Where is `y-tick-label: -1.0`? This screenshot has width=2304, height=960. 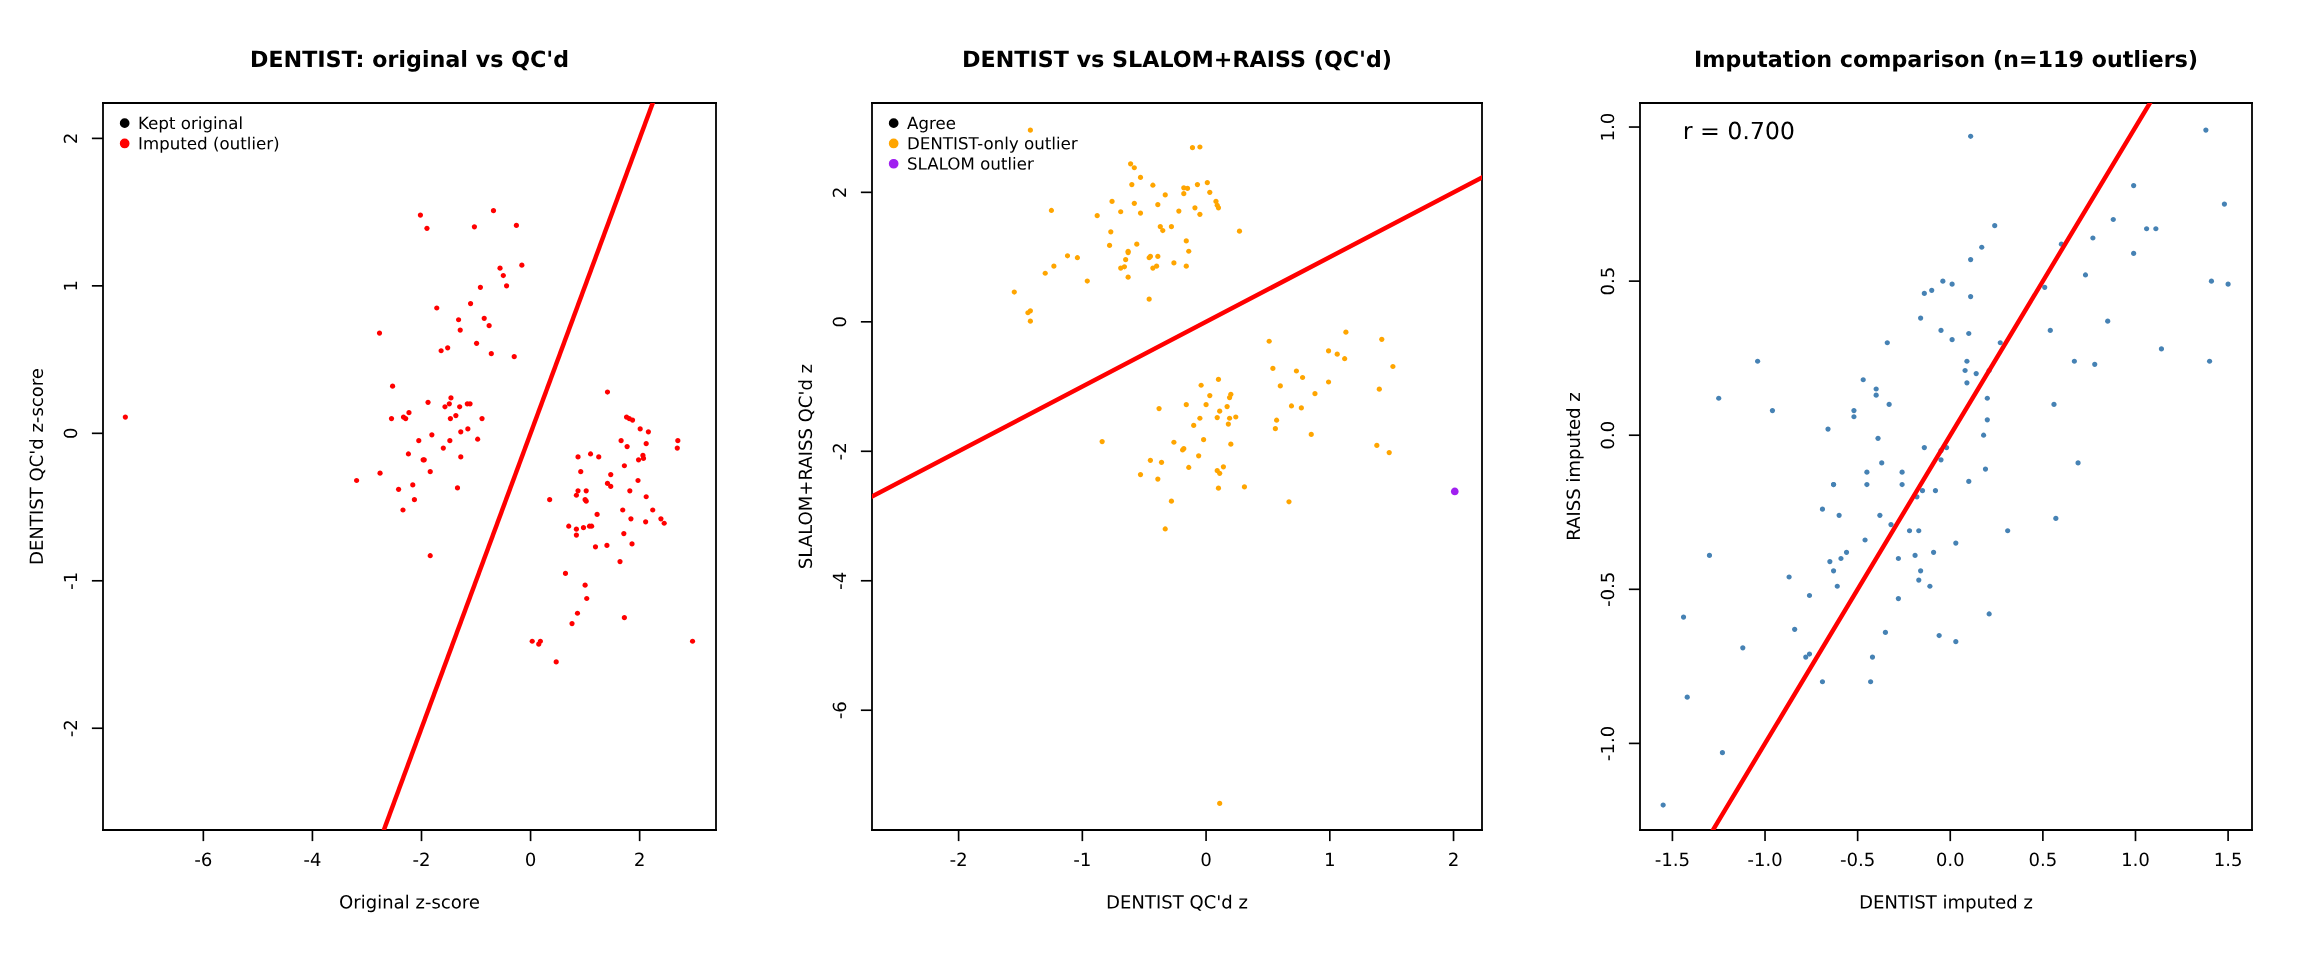 y-tick-label: -1.0 is located at coordinates (1607, 743).